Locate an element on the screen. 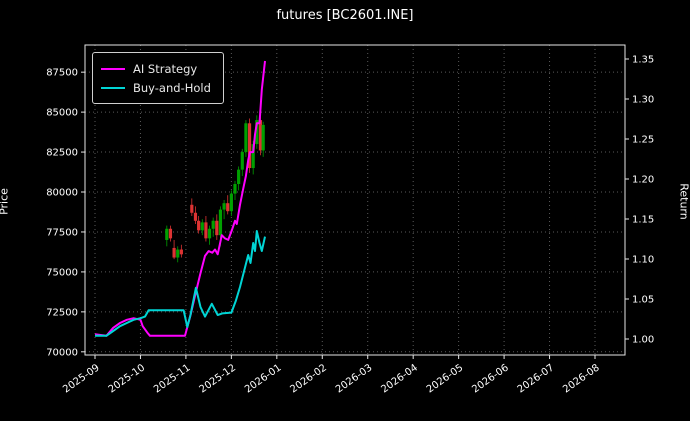 The height and width of the screenshot is (421, 690). svg-text: 2026-04 is located at coordinates (399, 378).